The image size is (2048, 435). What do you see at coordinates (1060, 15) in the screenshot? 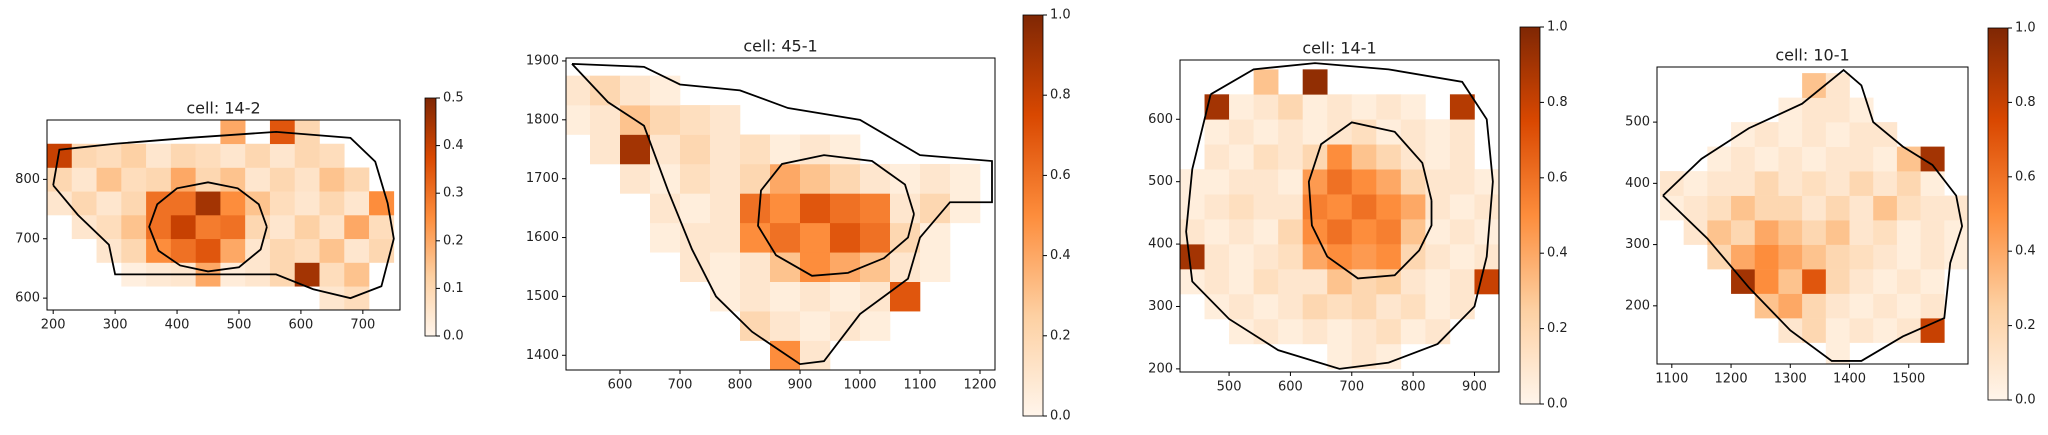
I see `colorbar-tick-label: 1.0` at bounding box center [1060, 15].